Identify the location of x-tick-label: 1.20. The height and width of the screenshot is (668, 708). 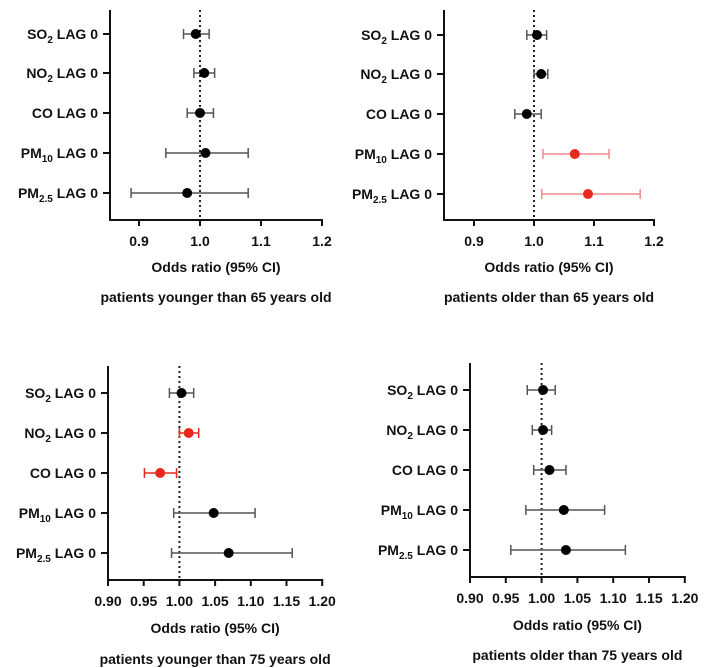
(684, 598).